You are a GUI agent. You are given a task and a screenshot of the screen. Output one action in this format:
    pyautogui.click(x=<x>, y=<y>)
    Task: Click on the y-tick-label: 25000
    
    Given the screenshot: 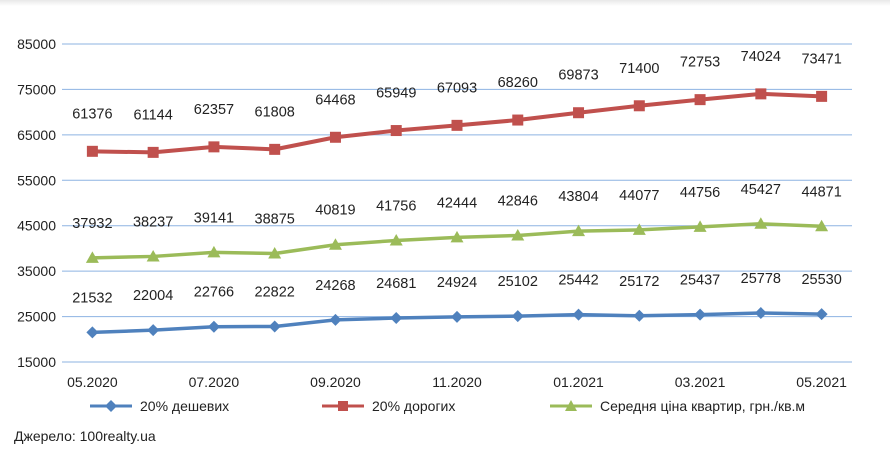 What is the action you would take?
    pyautogui.click(x=36, y=317)
    